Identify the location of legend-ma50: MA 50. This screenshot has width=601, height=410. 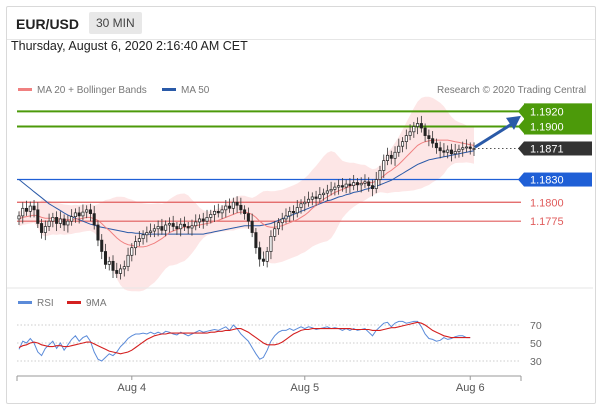
(185, 90).